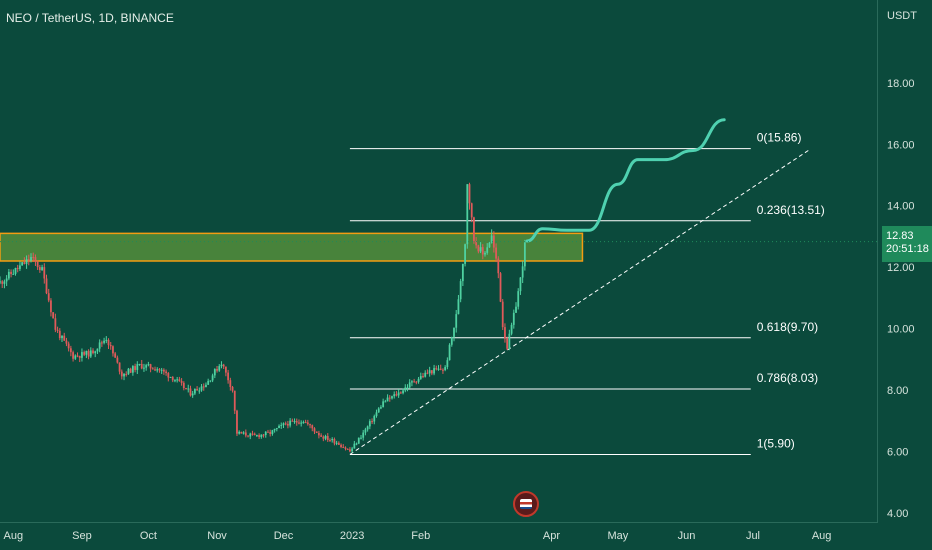 The height and width of the screenshot is (550, 932). I want to click on resistance-zone, so click(292, 247).